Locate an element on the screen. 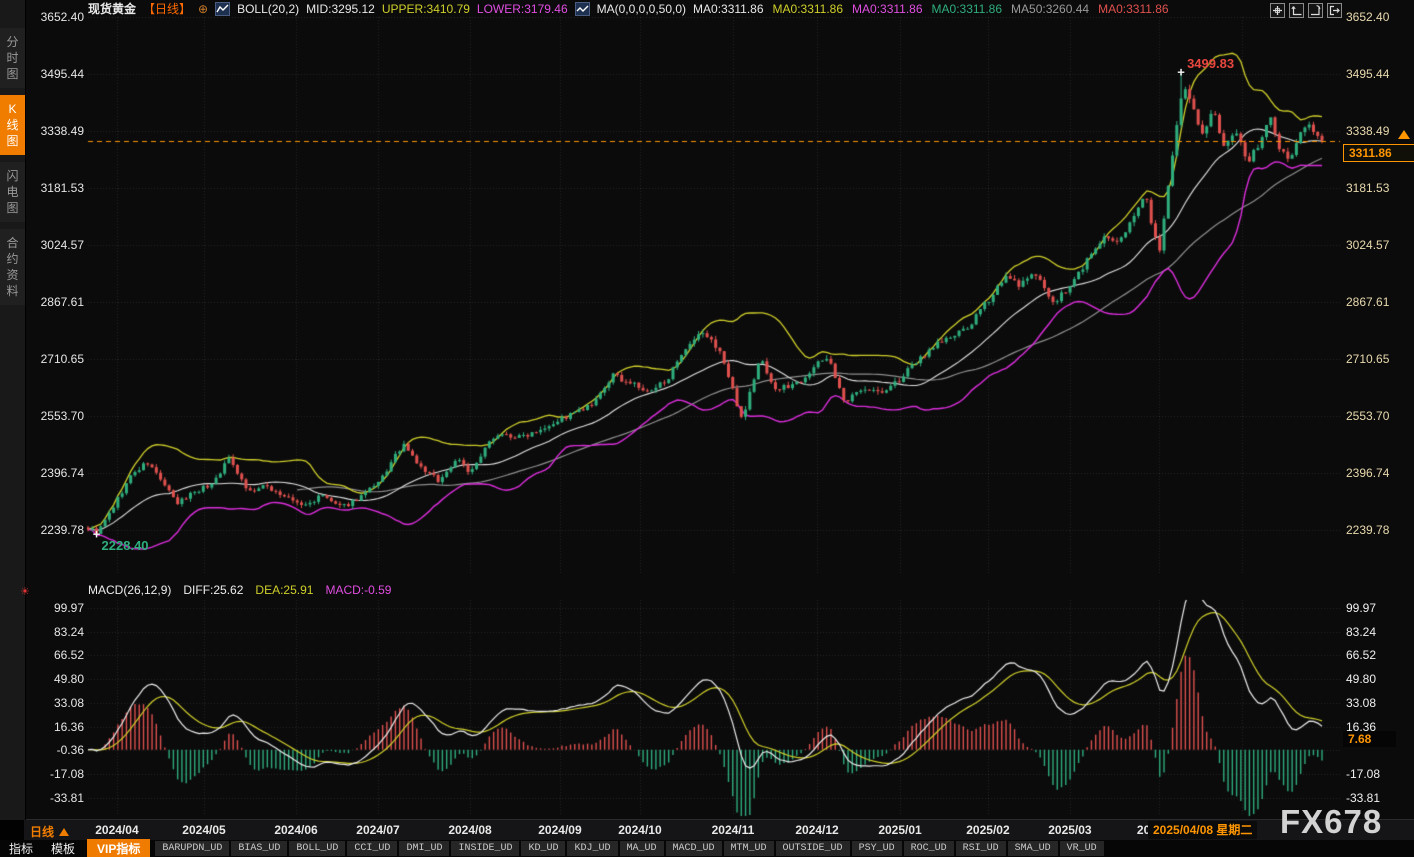 This screenshot has width=1414, height=857. main-ytick-left-3: 3181.53 is located at coordinates (62, 188).